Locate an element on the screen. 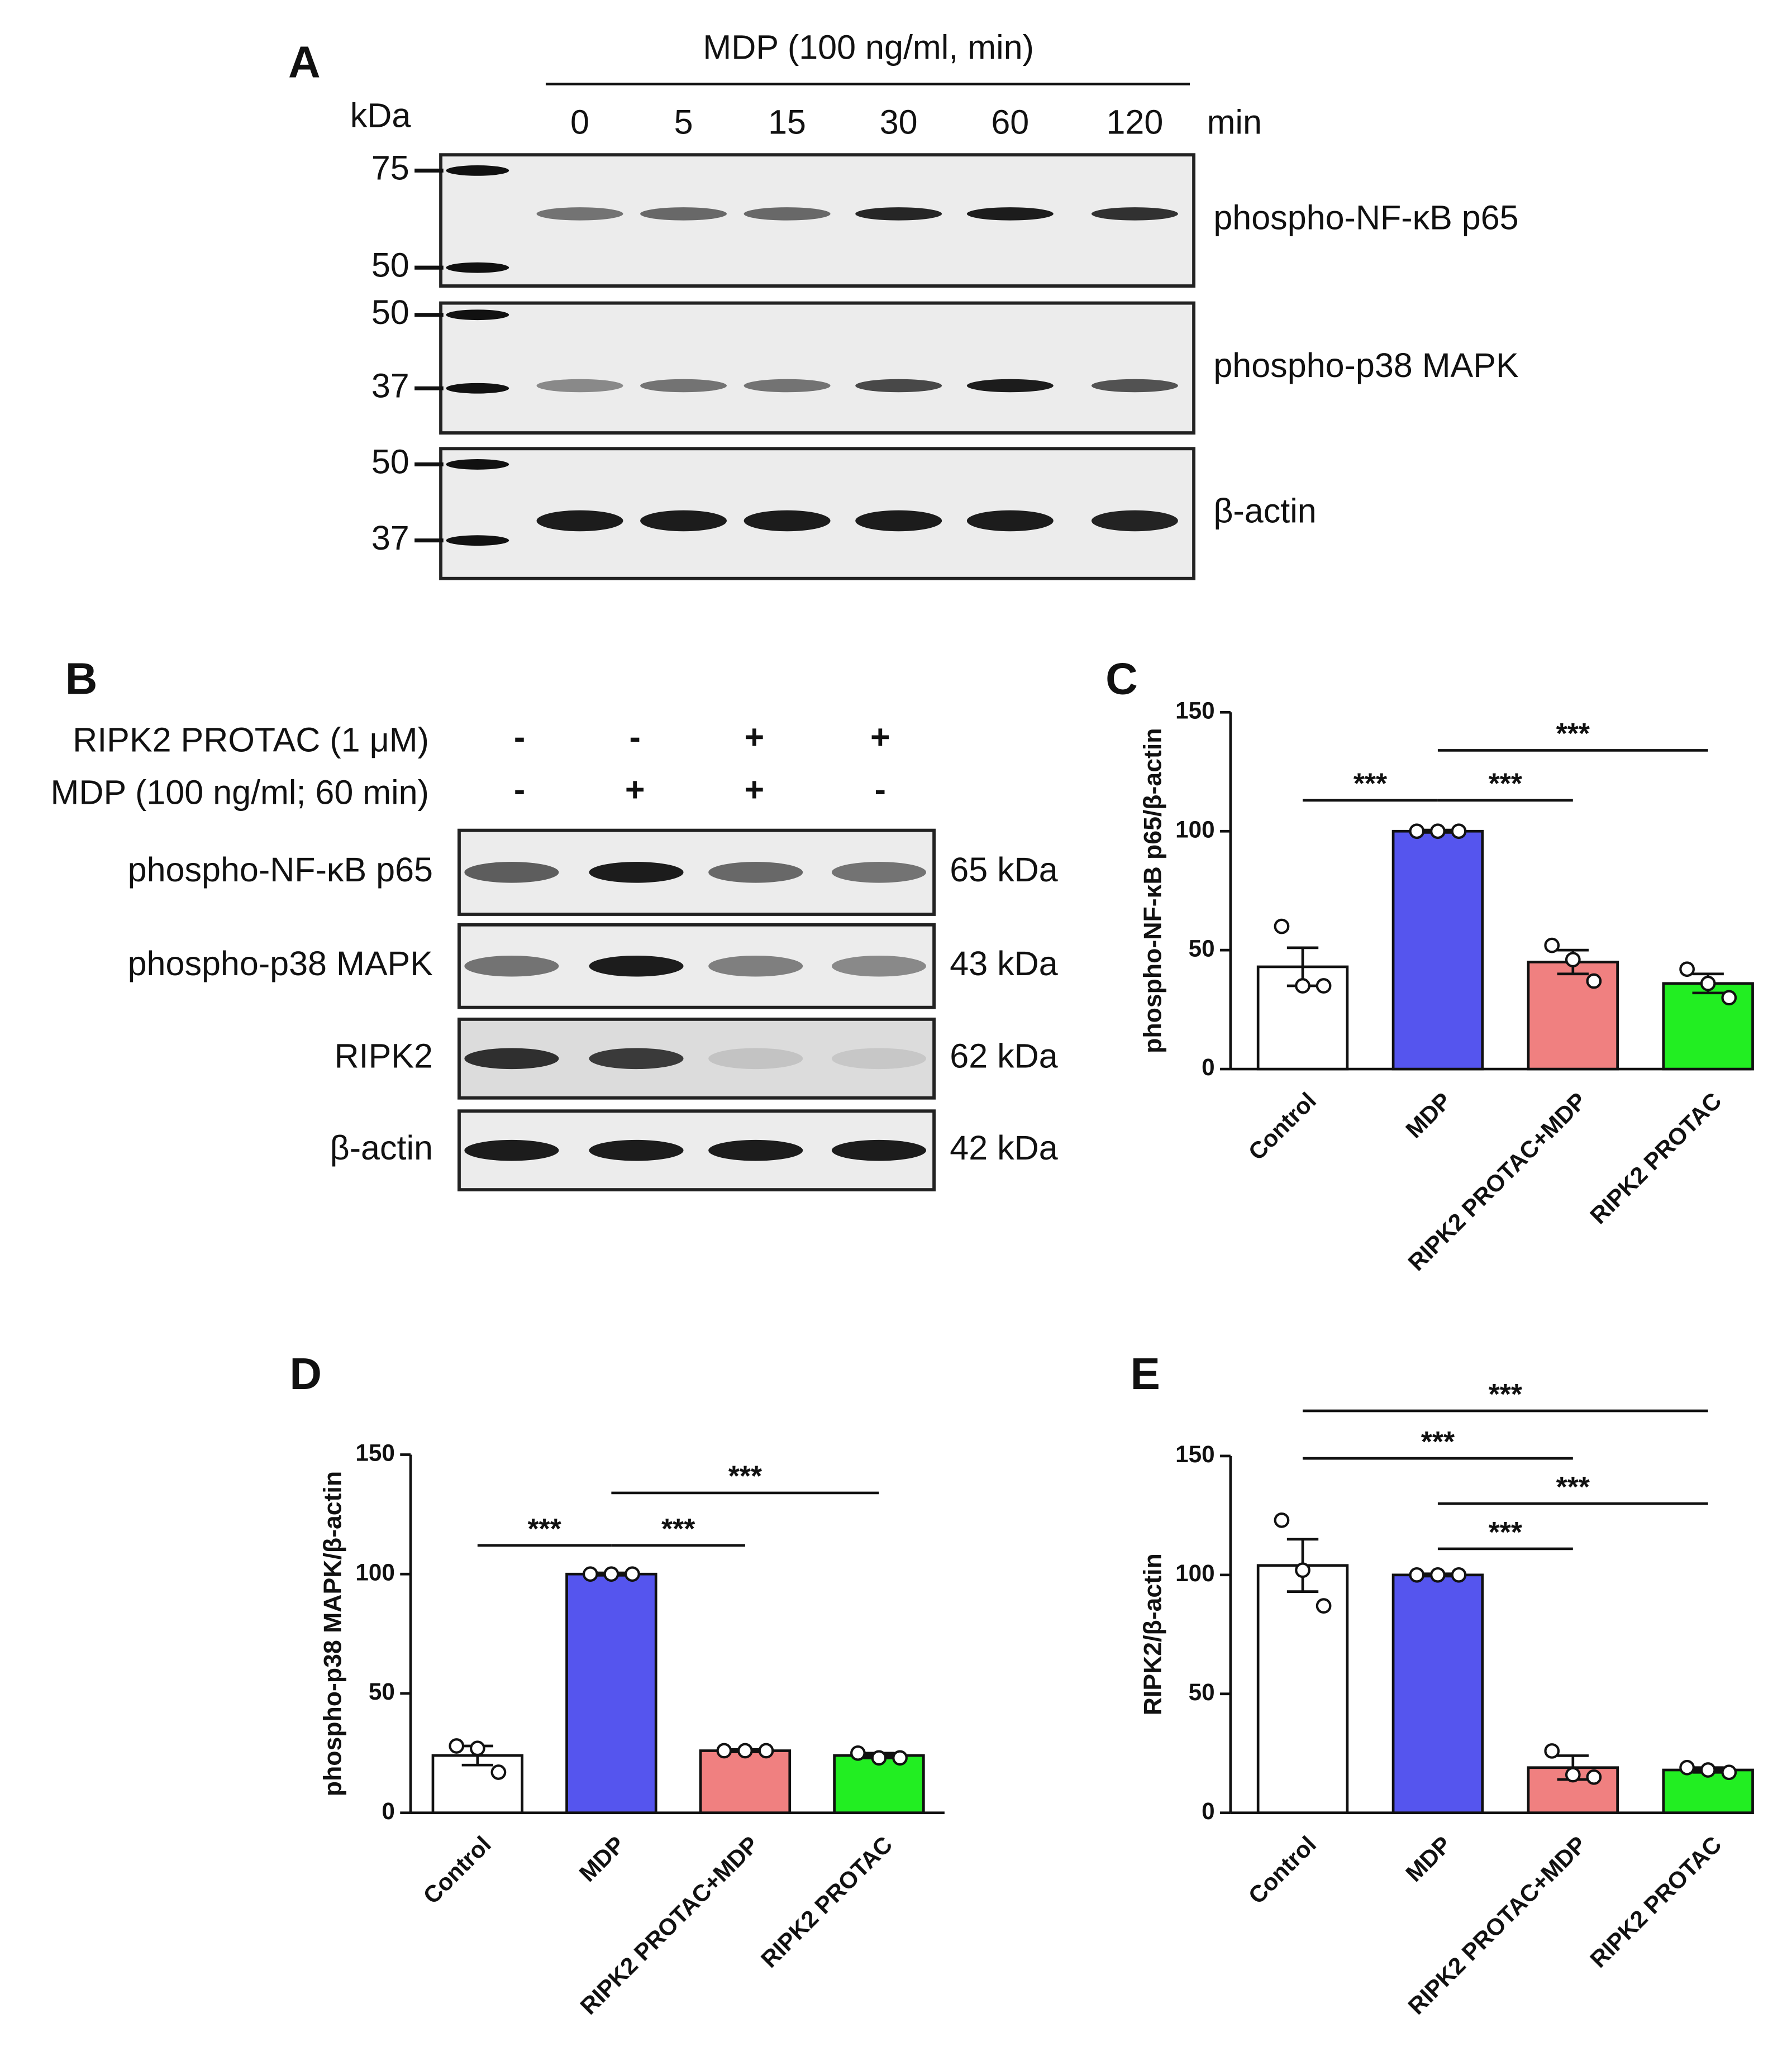 The width and height of the screenshot is (1792, 2066). y-tick-label: 0 is located at coordinates (1208, 1067).